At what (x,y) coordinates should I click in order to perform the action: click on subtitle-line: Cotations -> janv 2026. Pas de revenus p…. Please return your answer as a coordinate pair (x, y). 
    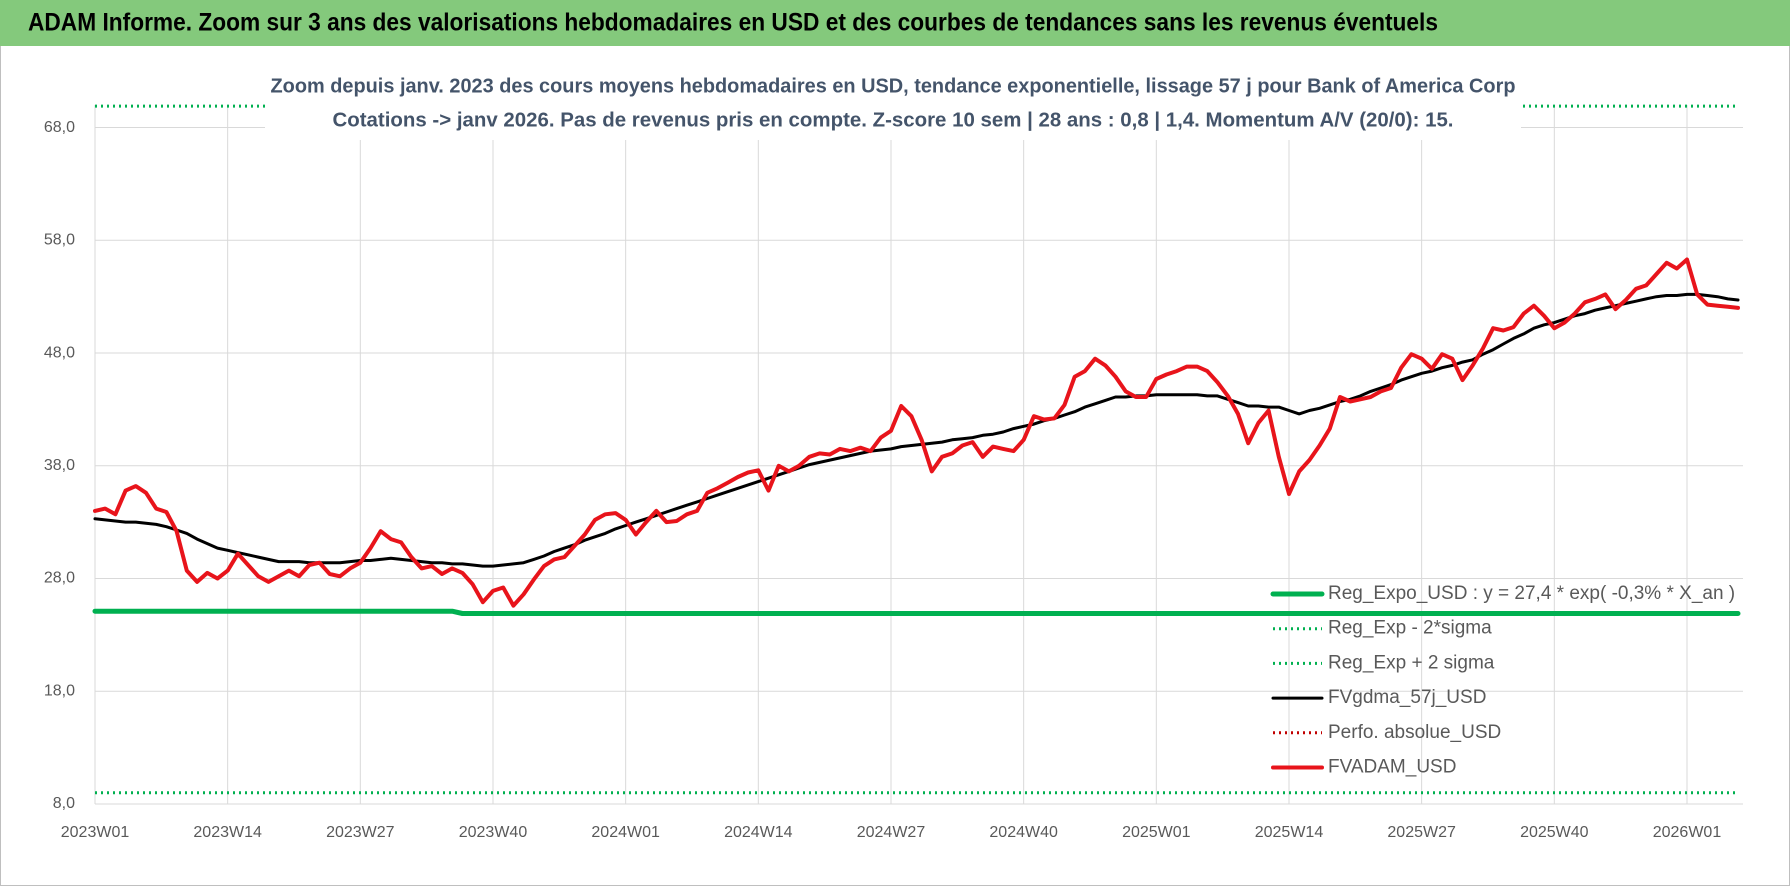
    Looking at the image, I should click on (893, 120).